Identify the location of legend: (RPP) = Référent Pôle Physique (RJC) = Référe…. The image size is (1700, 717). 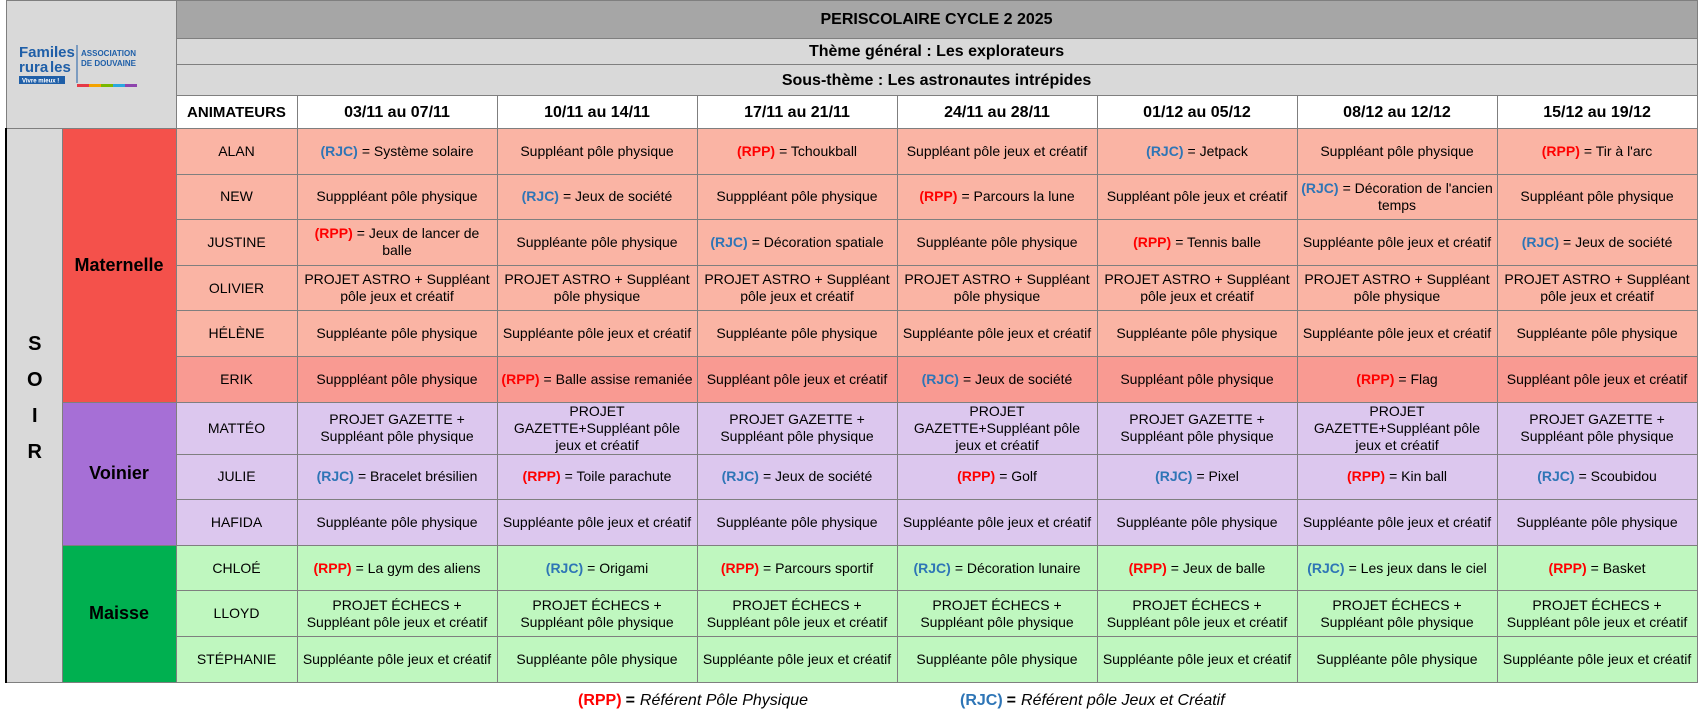
(850, 703).